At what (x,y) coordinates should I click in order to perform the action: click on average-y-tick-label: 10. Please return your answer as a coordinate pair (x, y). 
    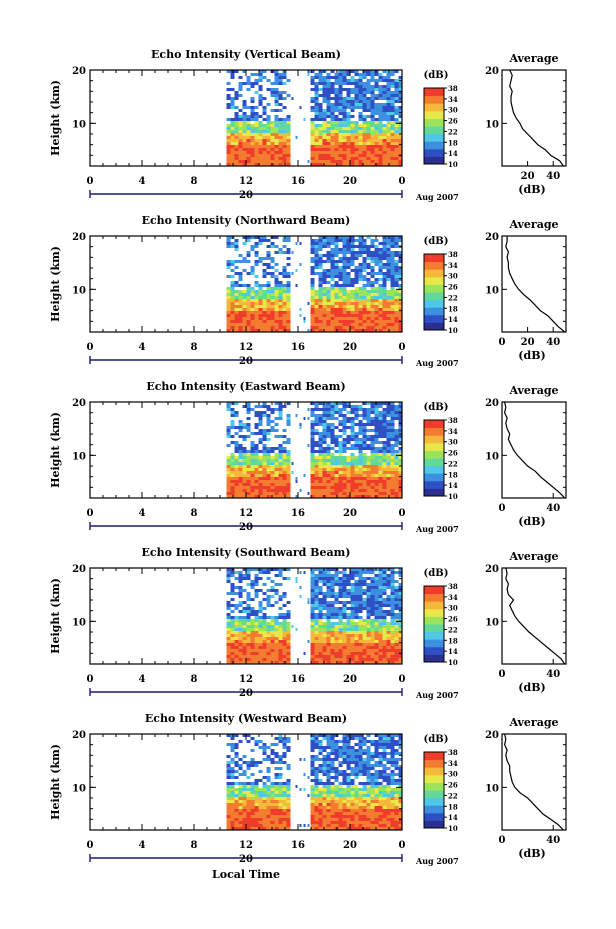
    Looking at the image, I should click on (492, 622).